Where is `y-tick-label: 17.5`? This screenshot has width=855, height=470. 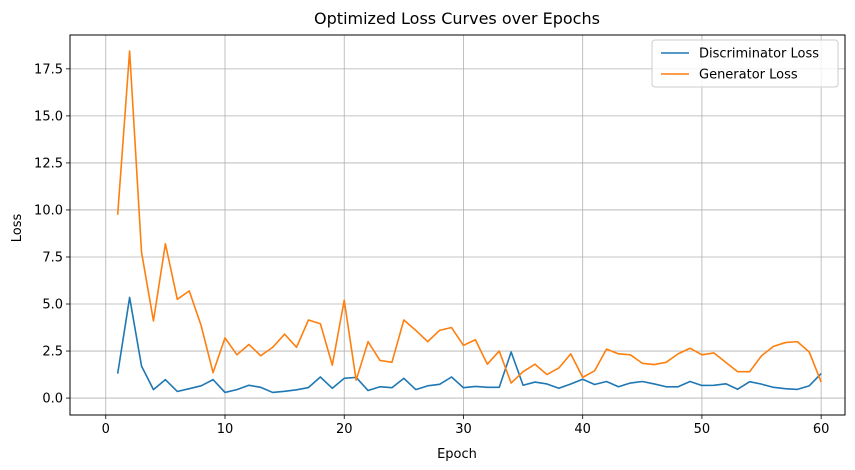 y-tick-label: 17.5 is located at coordinates (48, 69).